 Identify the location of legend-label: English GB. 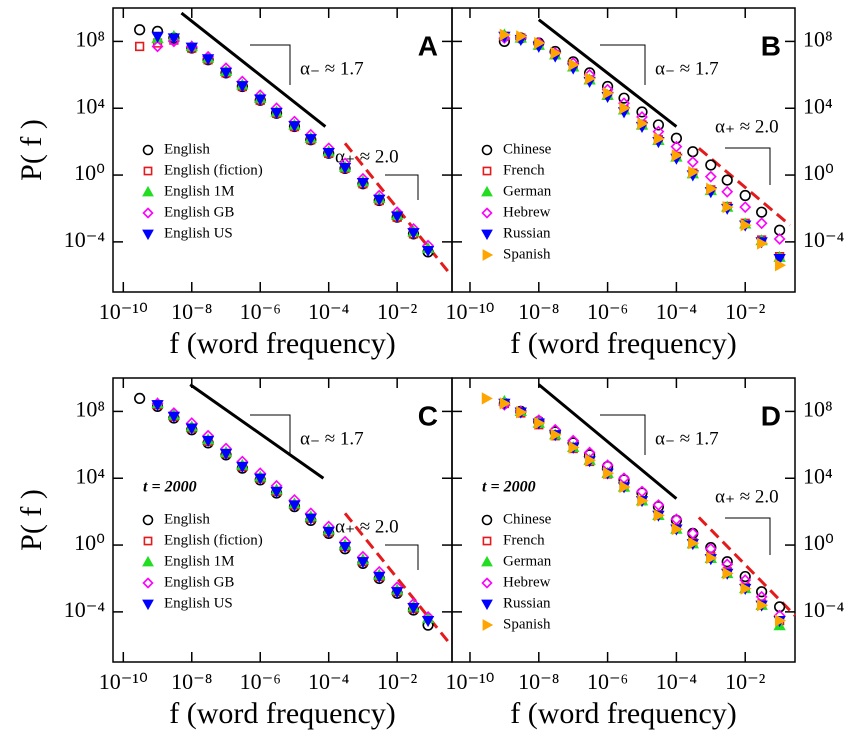
(199, 582).